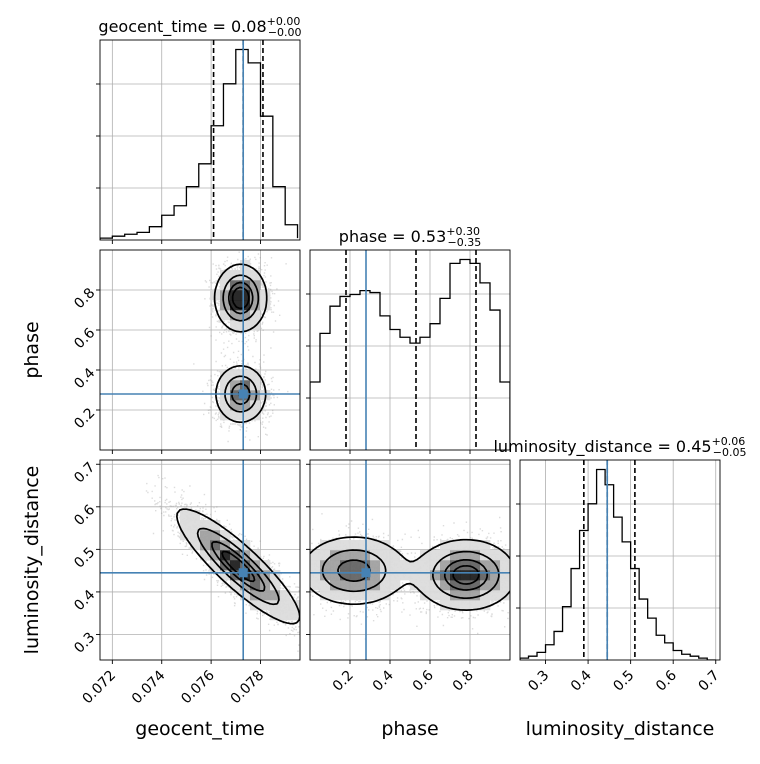 The height and width of the screenshot is (764, 760). Describe the element at coordinates (666, 680) in the screenshot. I see `x-tick-label-luminosity_distance: 0.6` at that location.